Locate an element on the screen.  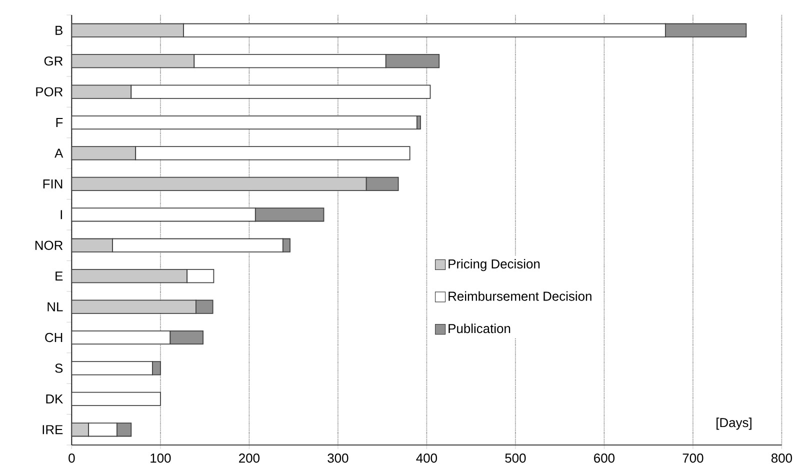
y-tick-label: S is located at coordinates (59, 368).